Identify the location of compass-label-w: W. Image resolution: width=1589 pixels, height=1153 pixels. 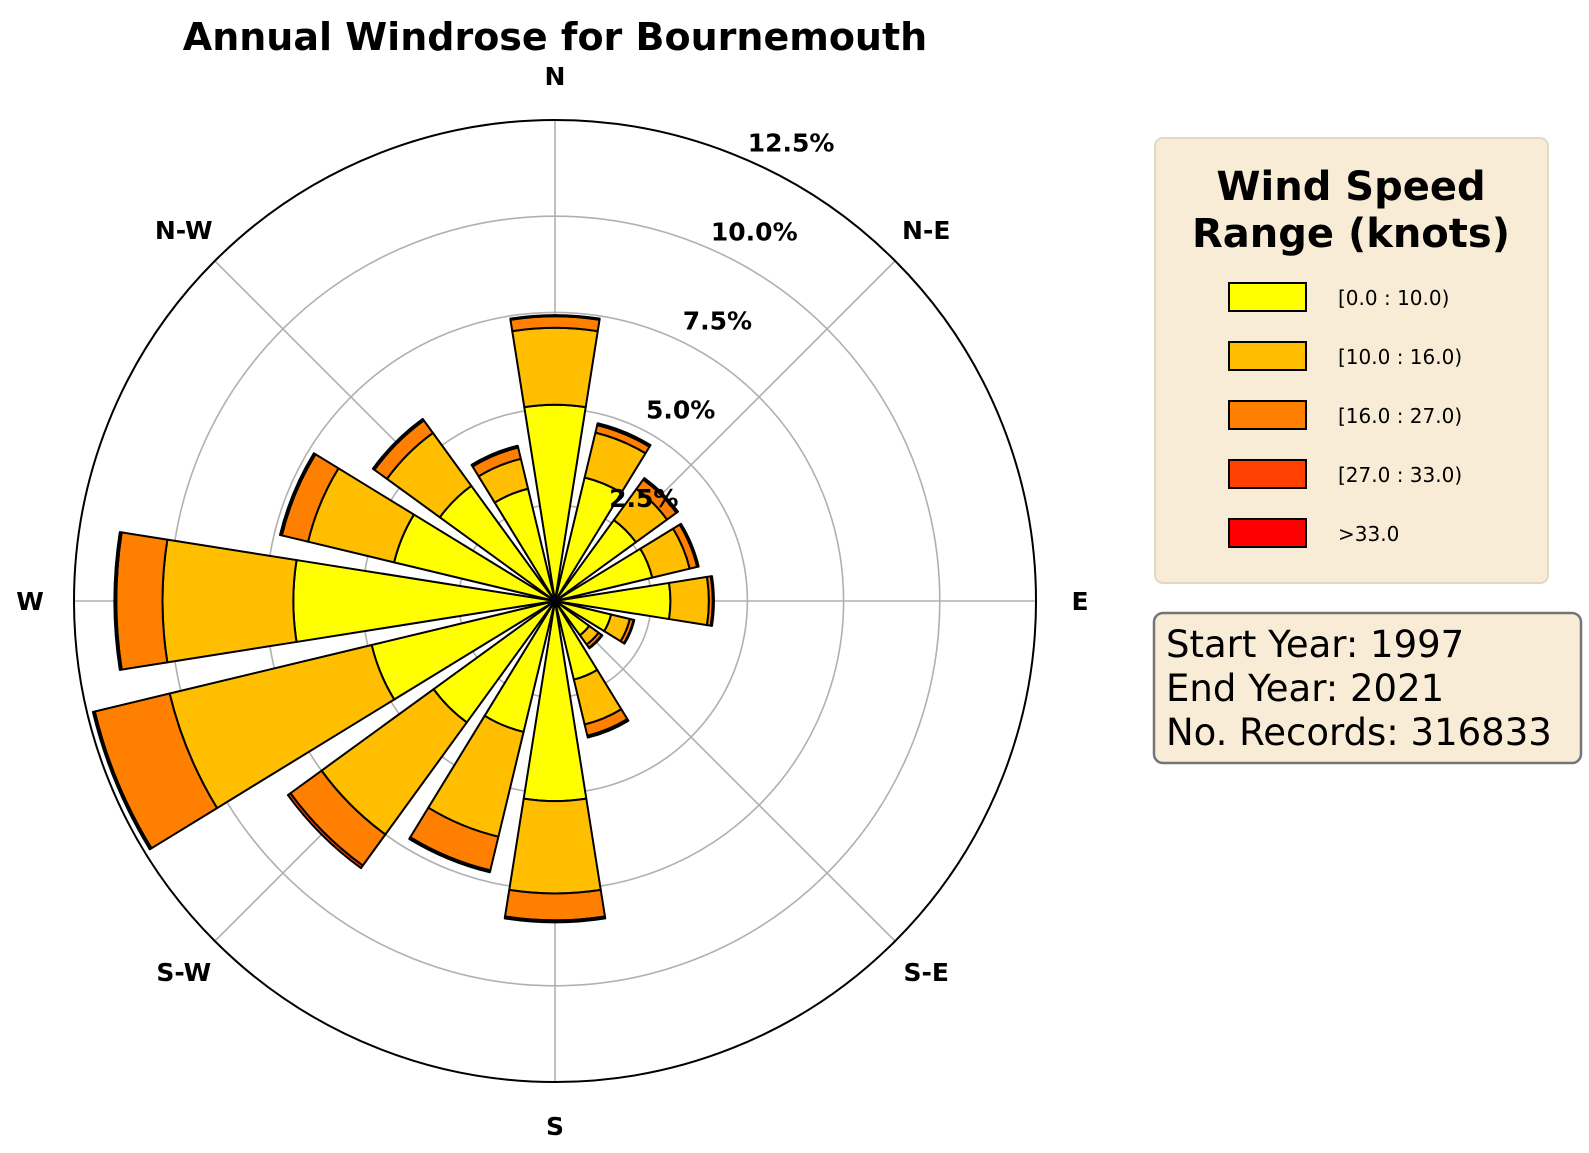
(30, 601).